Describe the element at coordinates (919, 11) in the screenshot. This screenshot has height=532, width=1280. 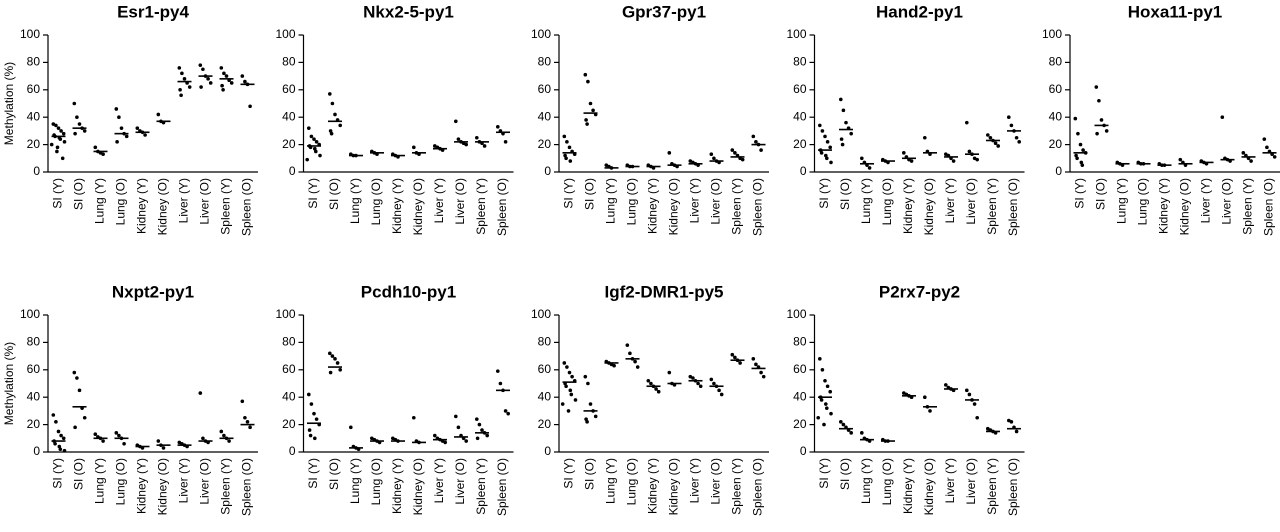
I see `panel-title: Hand2-py1` at that location.